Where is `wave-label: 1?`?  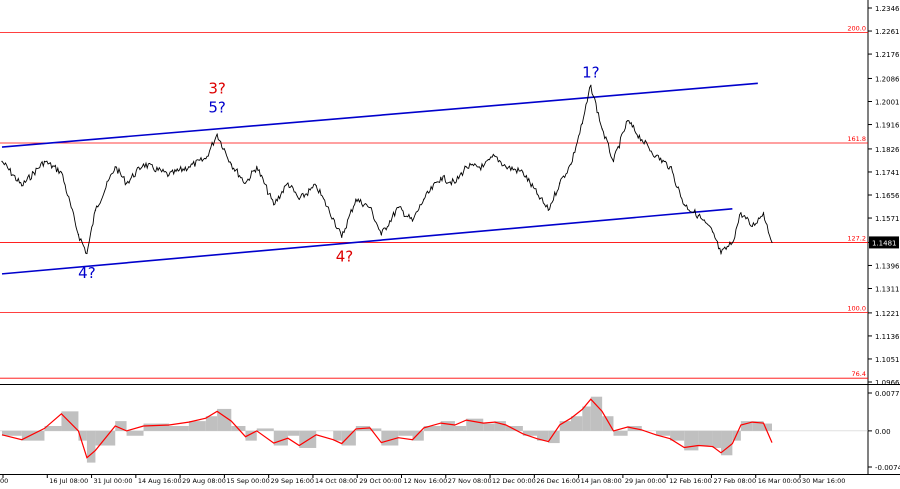
wave-label: 1? is located at coordinates (591, 72).